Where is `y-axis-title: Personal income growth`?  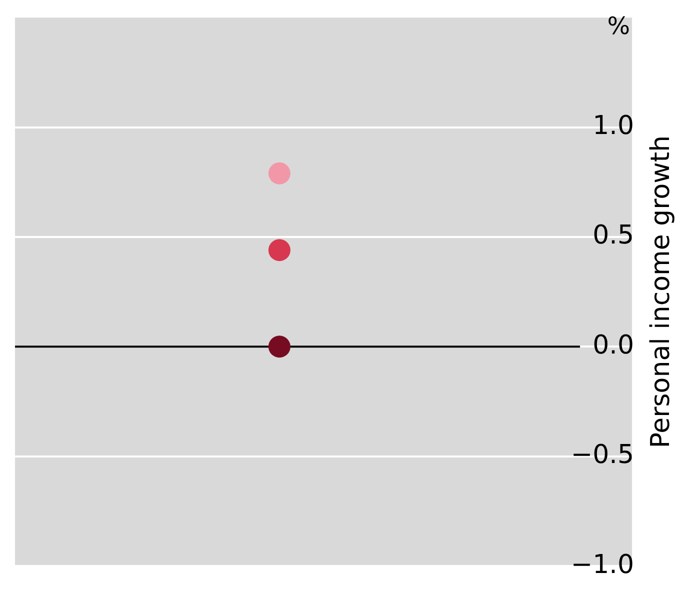
y-axis-title: Personal income growth is located at coordinates (661, 291).